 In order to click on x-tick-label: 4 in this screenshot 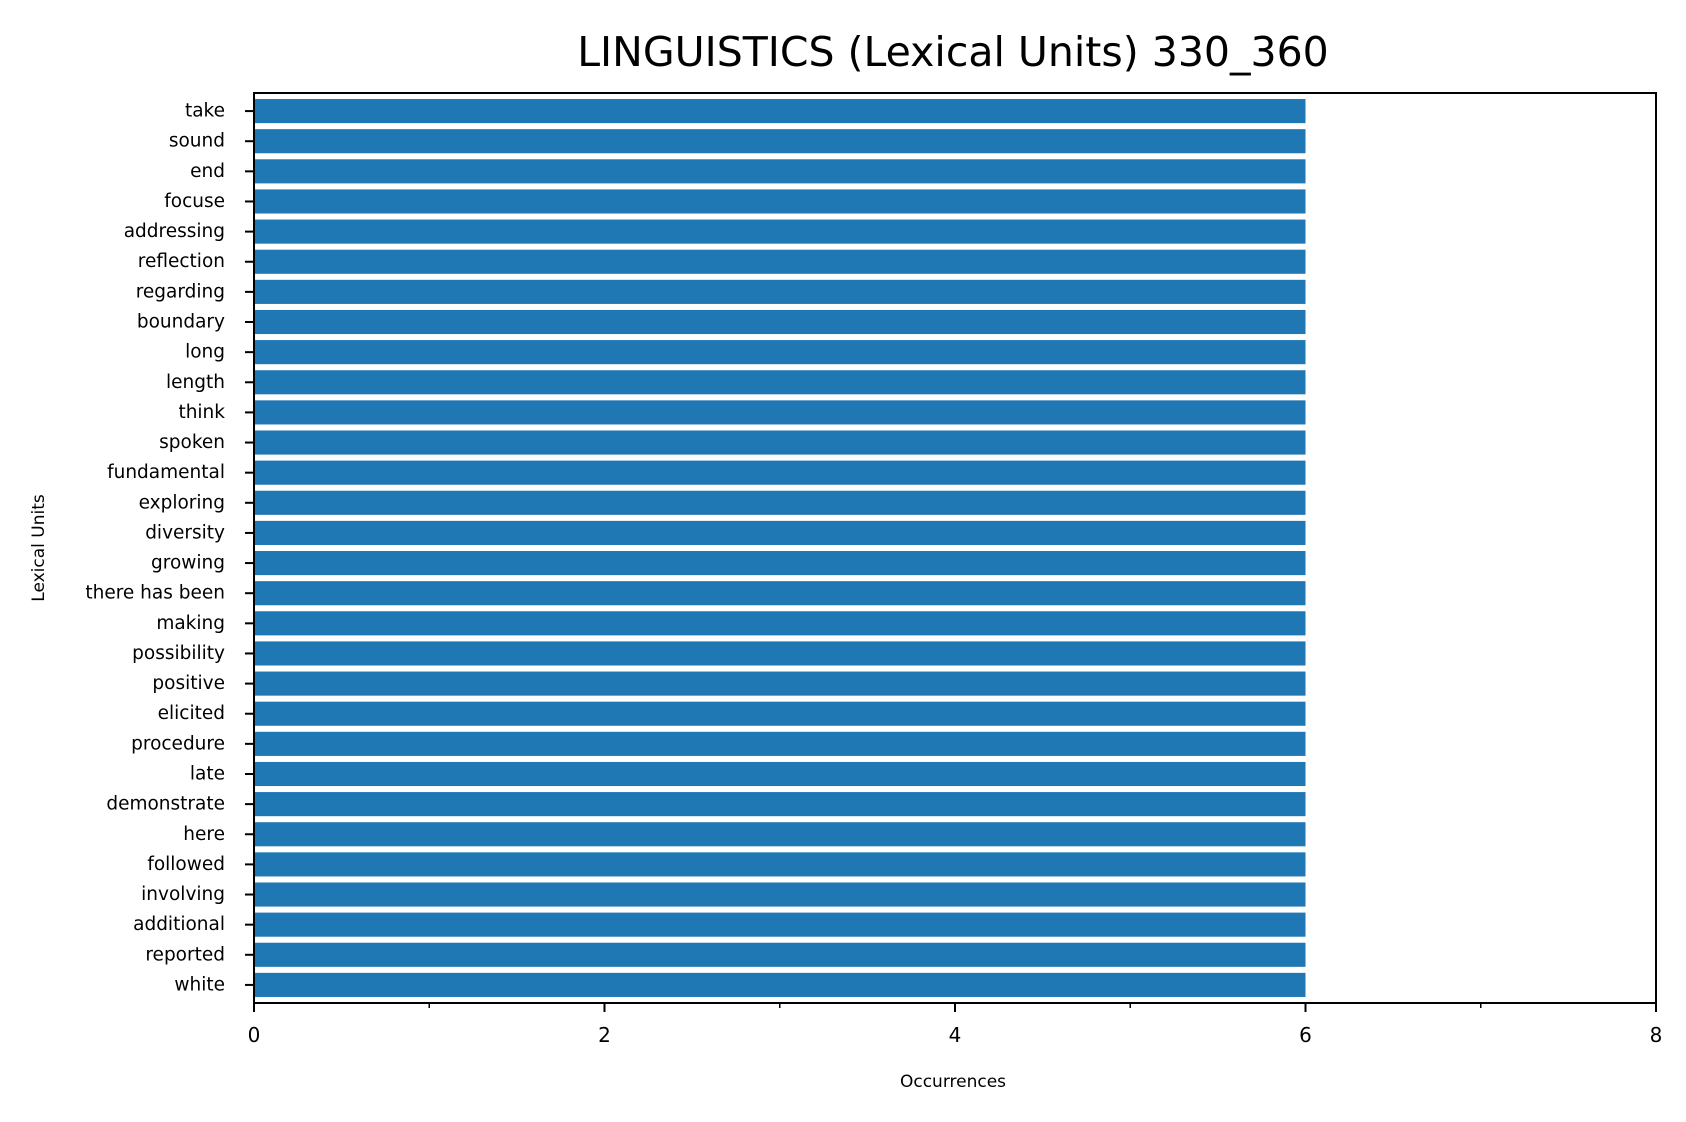, I will do `click(955, 1035)`.